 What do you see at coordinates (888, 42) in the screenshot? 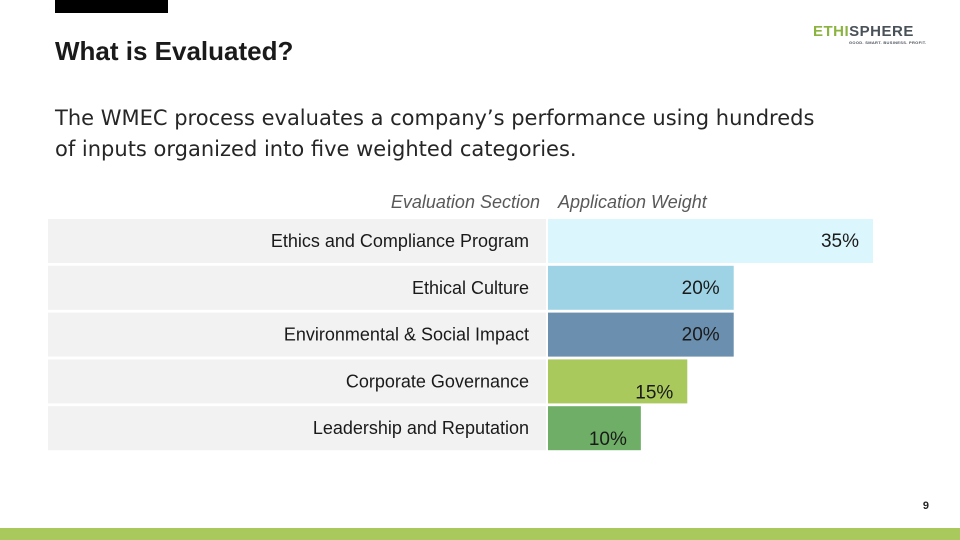
I see `logo-tagline: GOOD. SMART. BUSINESS. PROFIT.` at bounding box center [888, 42].